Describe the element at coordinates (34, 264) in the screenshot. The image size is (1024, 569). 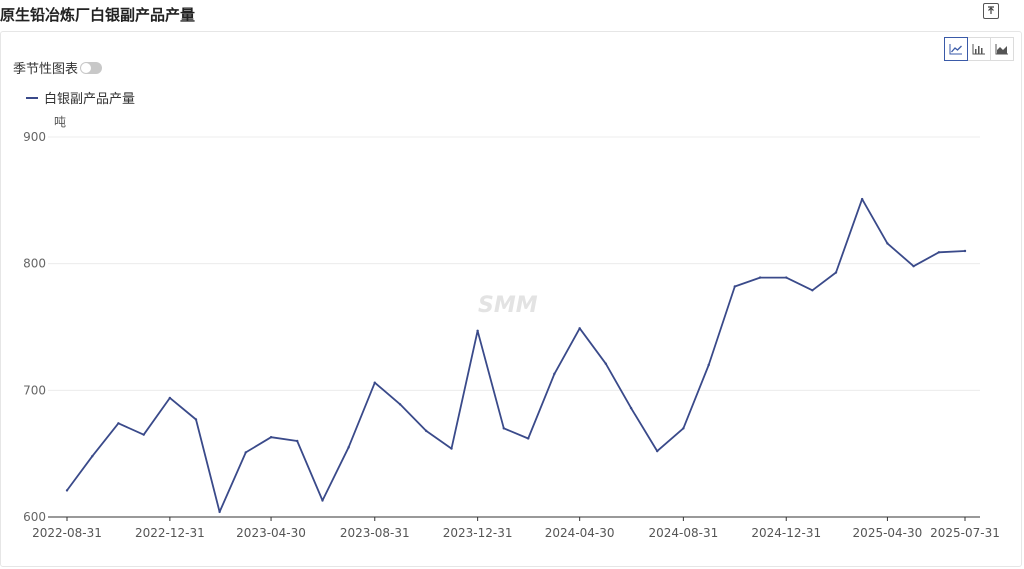
I see `y-tick-label: 800` at that location.